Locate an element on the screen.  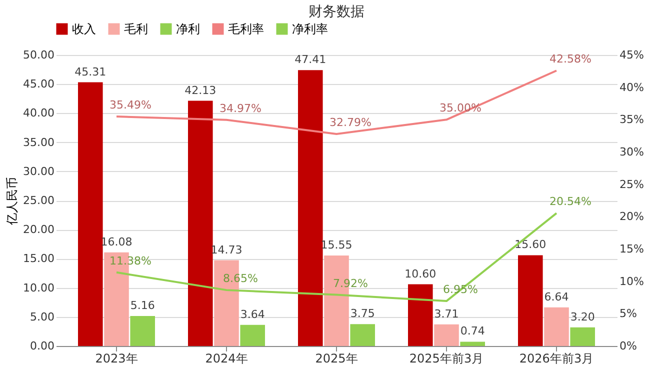
y2-tick-label: 40% is located at coordinates (632, 87).